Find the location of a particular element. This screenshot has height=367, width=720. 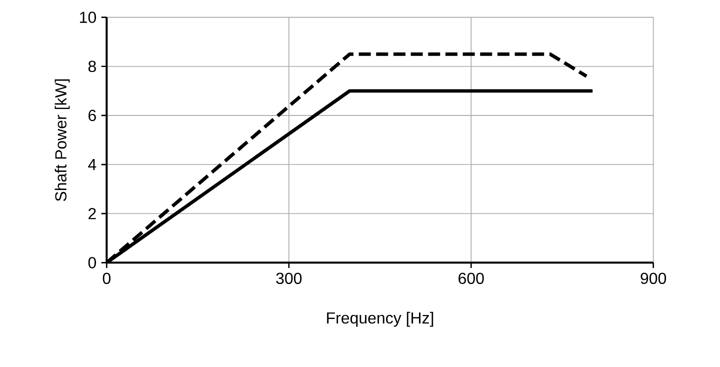

x-tick-label: 900 is located at coordinates (653, 278).